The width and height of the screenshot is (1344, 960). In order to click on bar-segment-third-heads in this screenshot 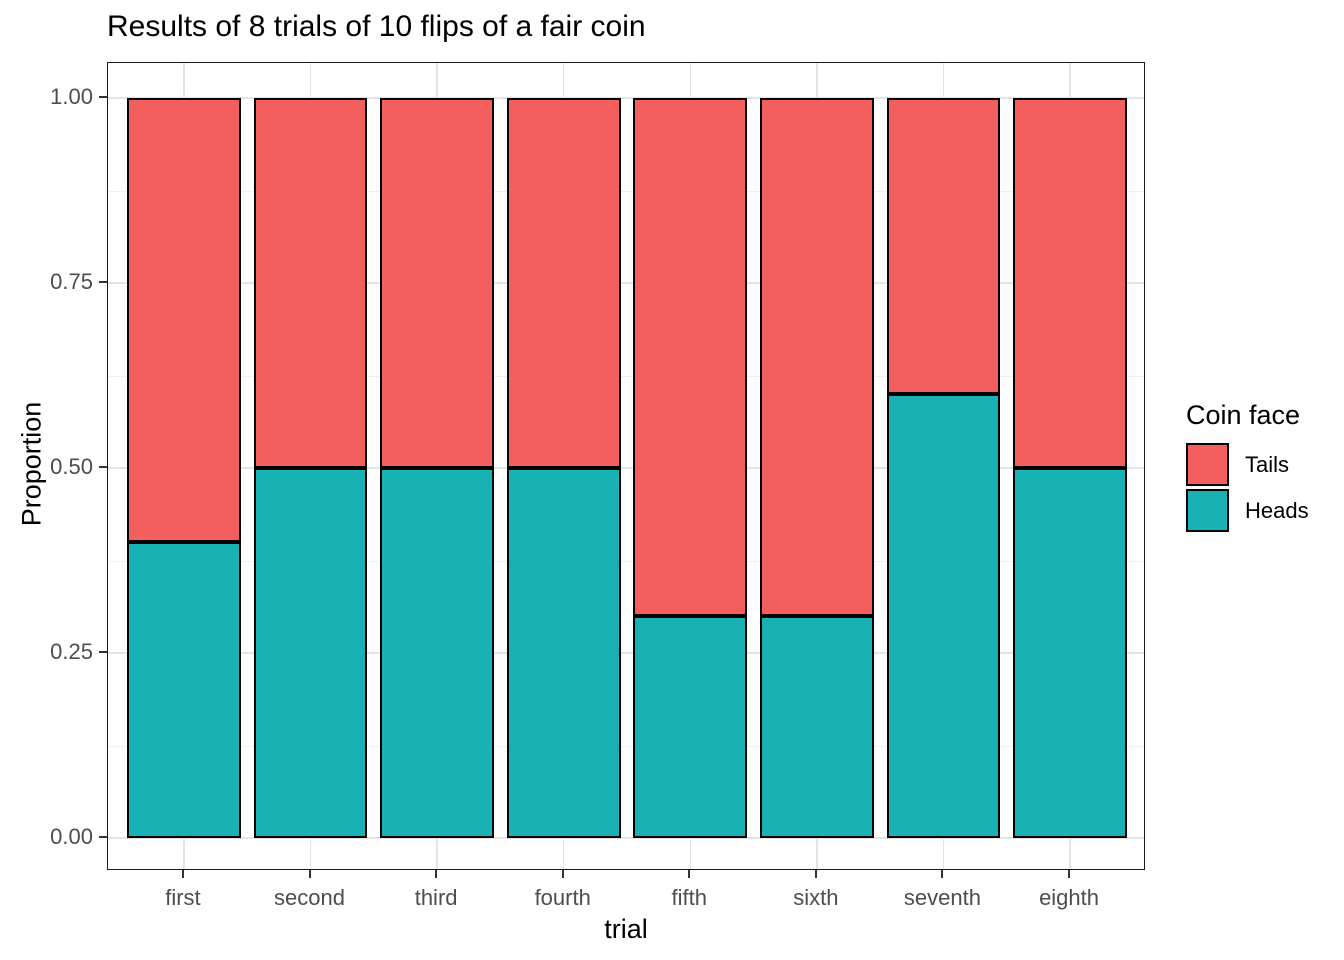, I will do `click(437, 653)`.